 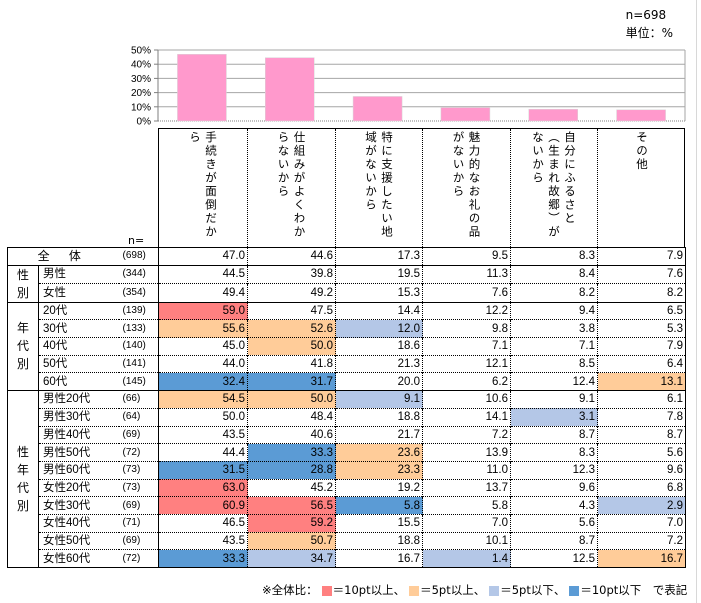 What do you see at coordinates (641, 381) in the screenshot?
I see `value-cell: 13.1` at bounding box center [641, 381].